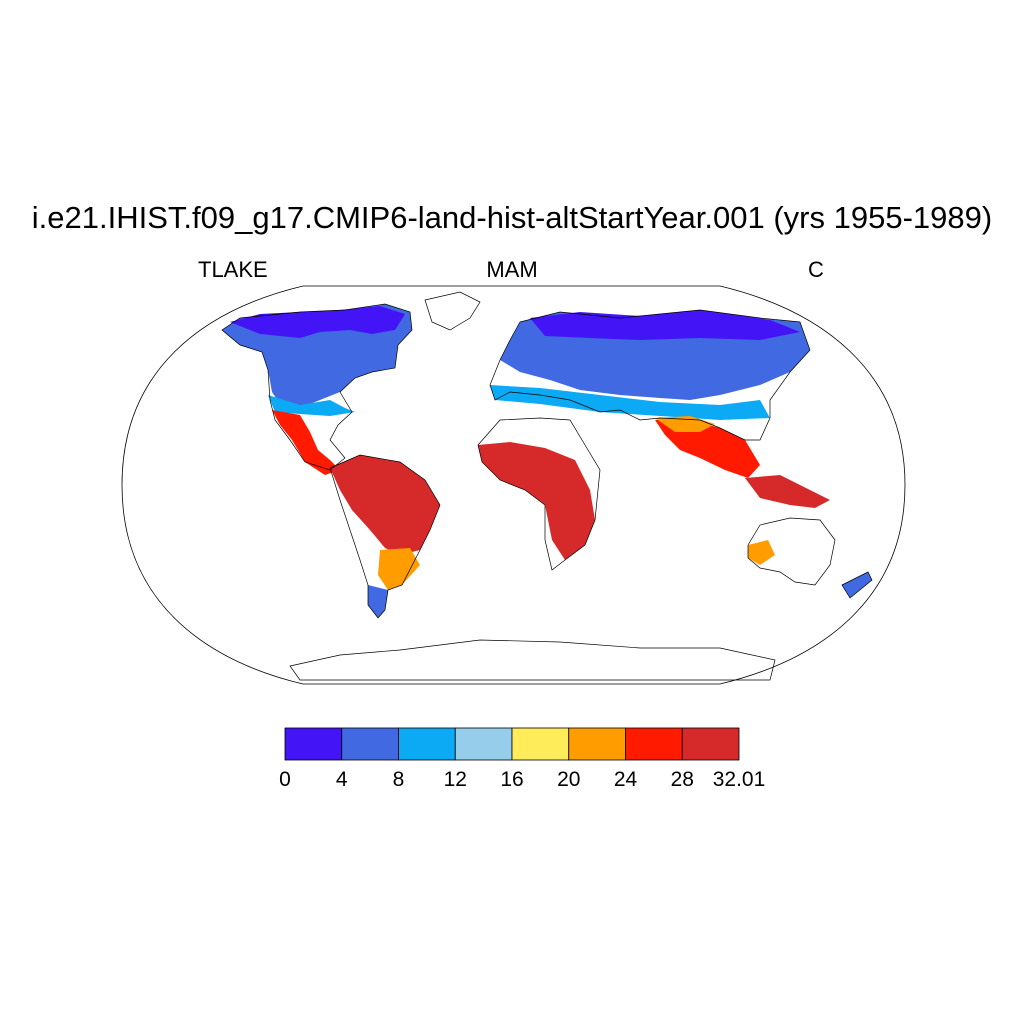  What do you see at coordinates (630, 402) in the screenshot?
I see `region-asia-mid` at bounding box center [630, 402].